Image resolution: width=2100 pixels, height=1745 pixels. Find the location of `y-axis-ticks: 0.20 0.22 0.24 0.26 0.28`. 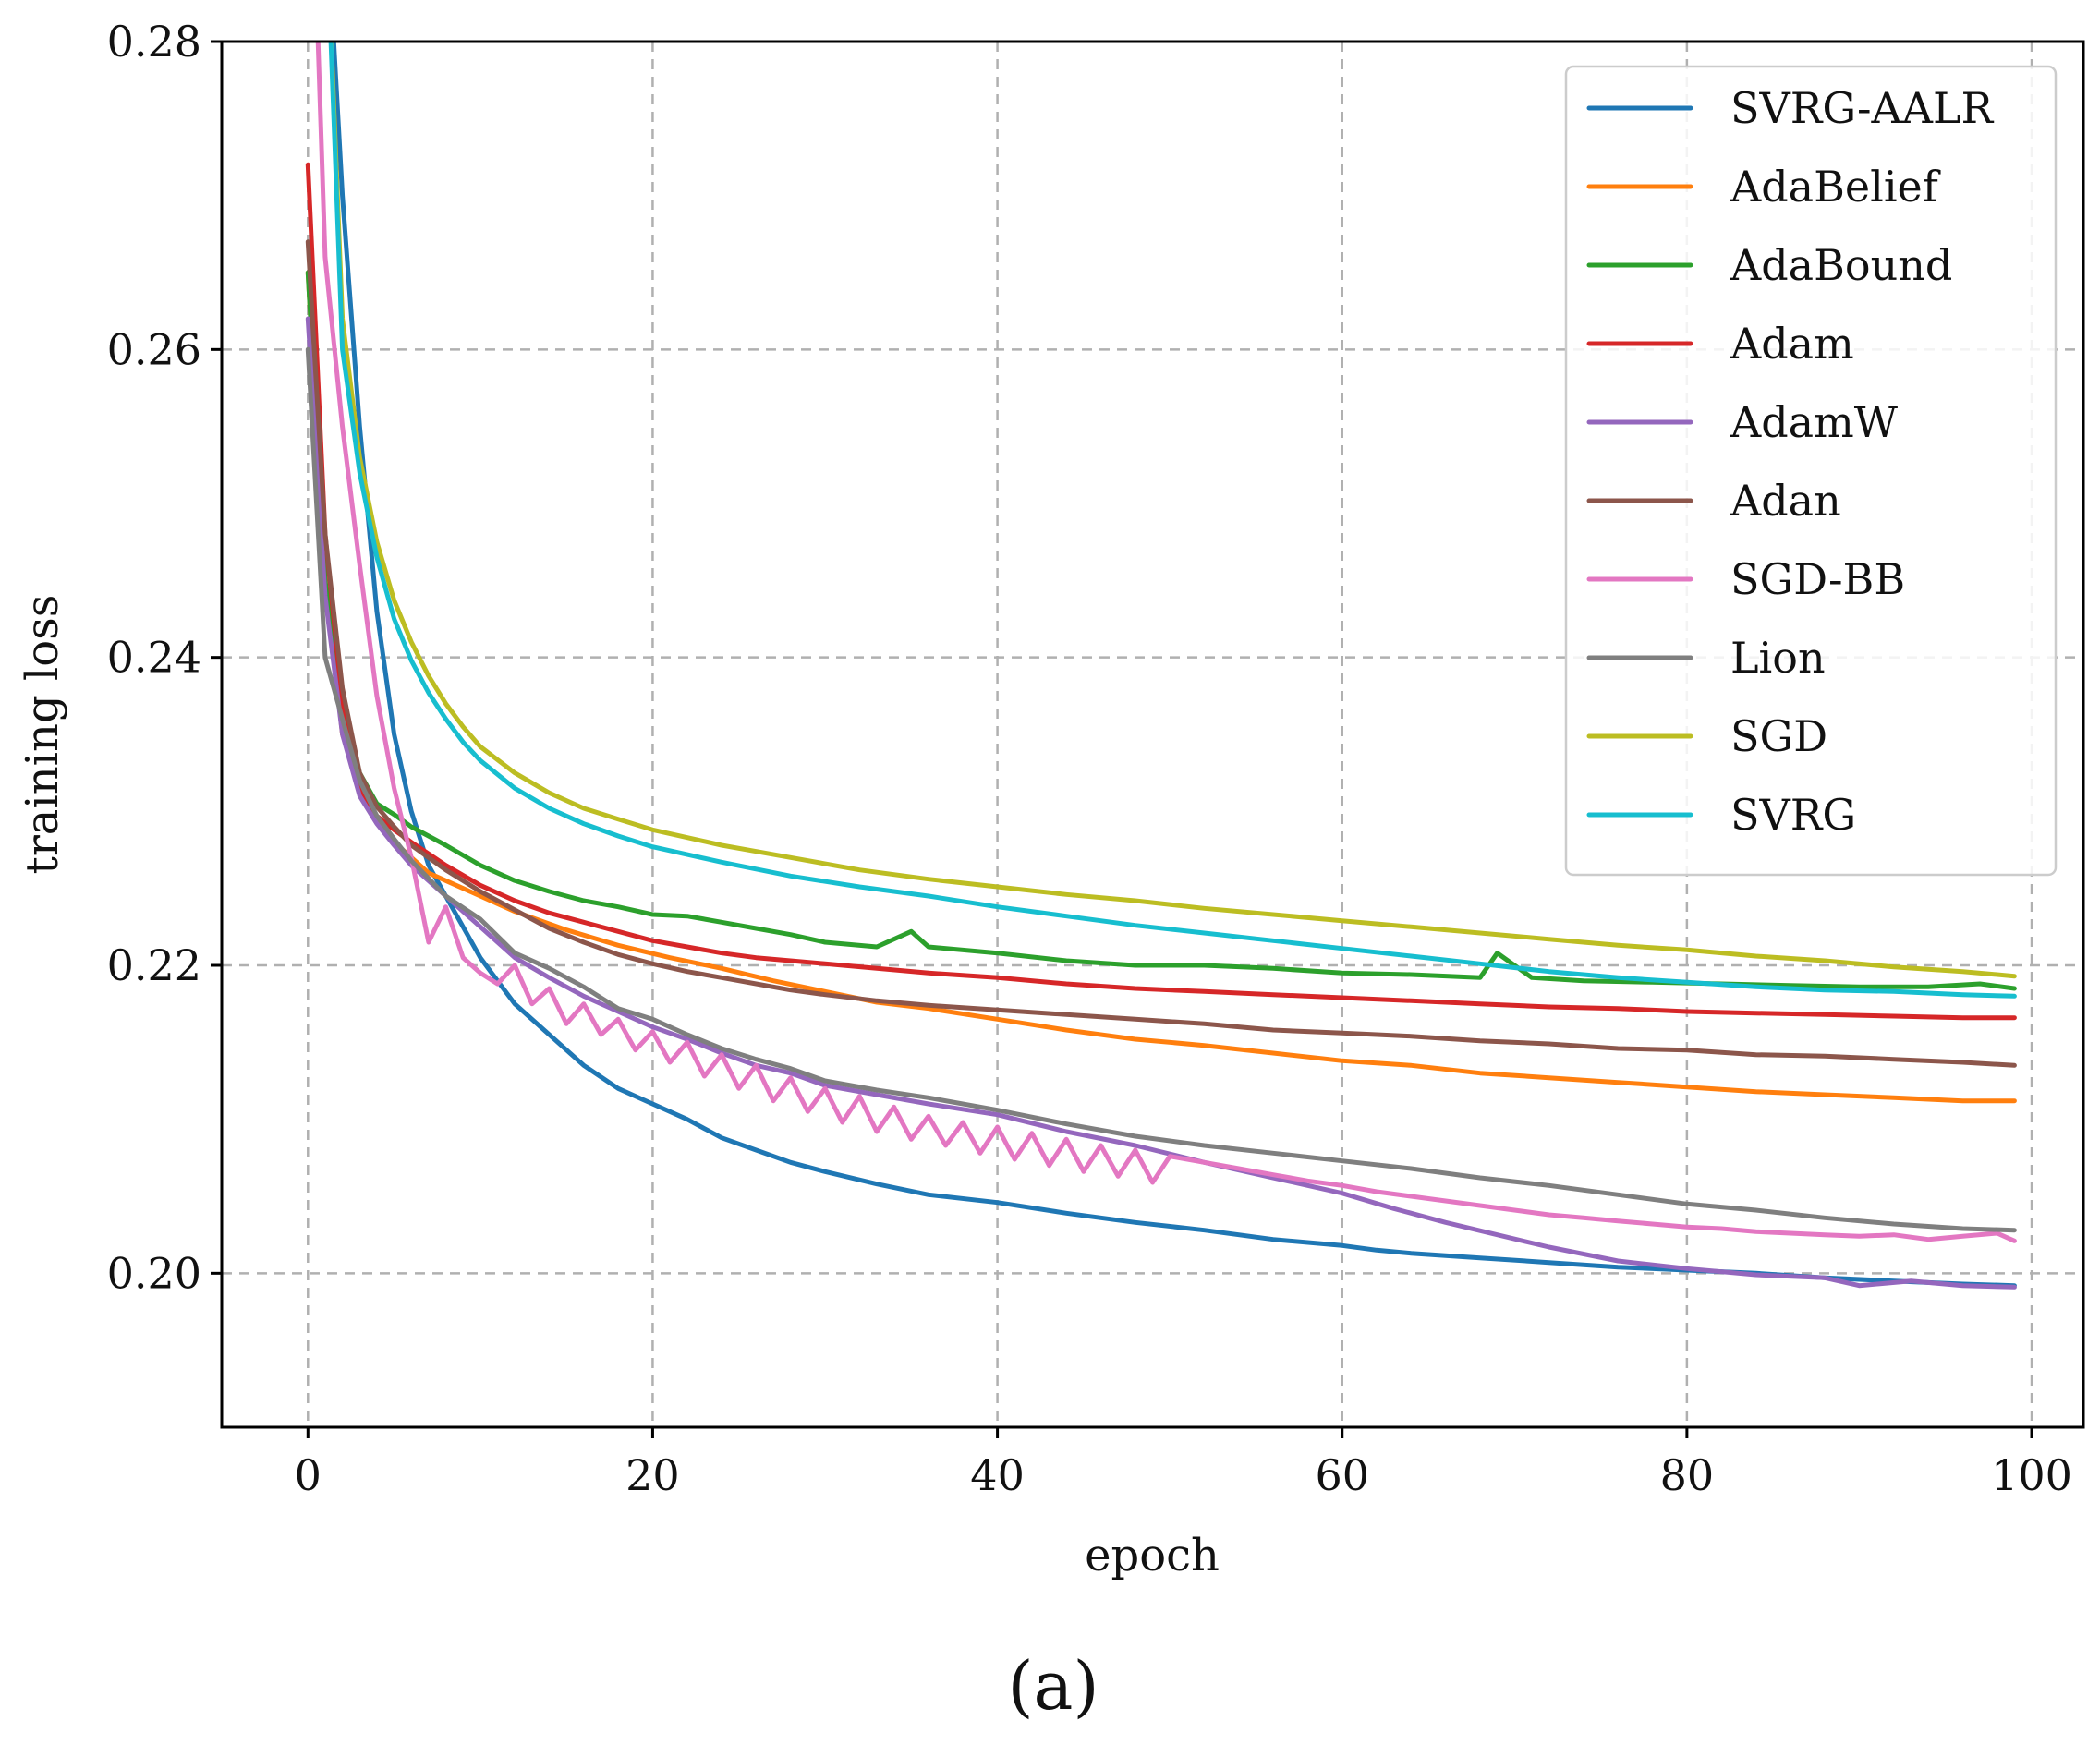

y-axis-ticks: 0.20 0.22 0.24 0.26 0.28 is located at coordinates (165, 657).